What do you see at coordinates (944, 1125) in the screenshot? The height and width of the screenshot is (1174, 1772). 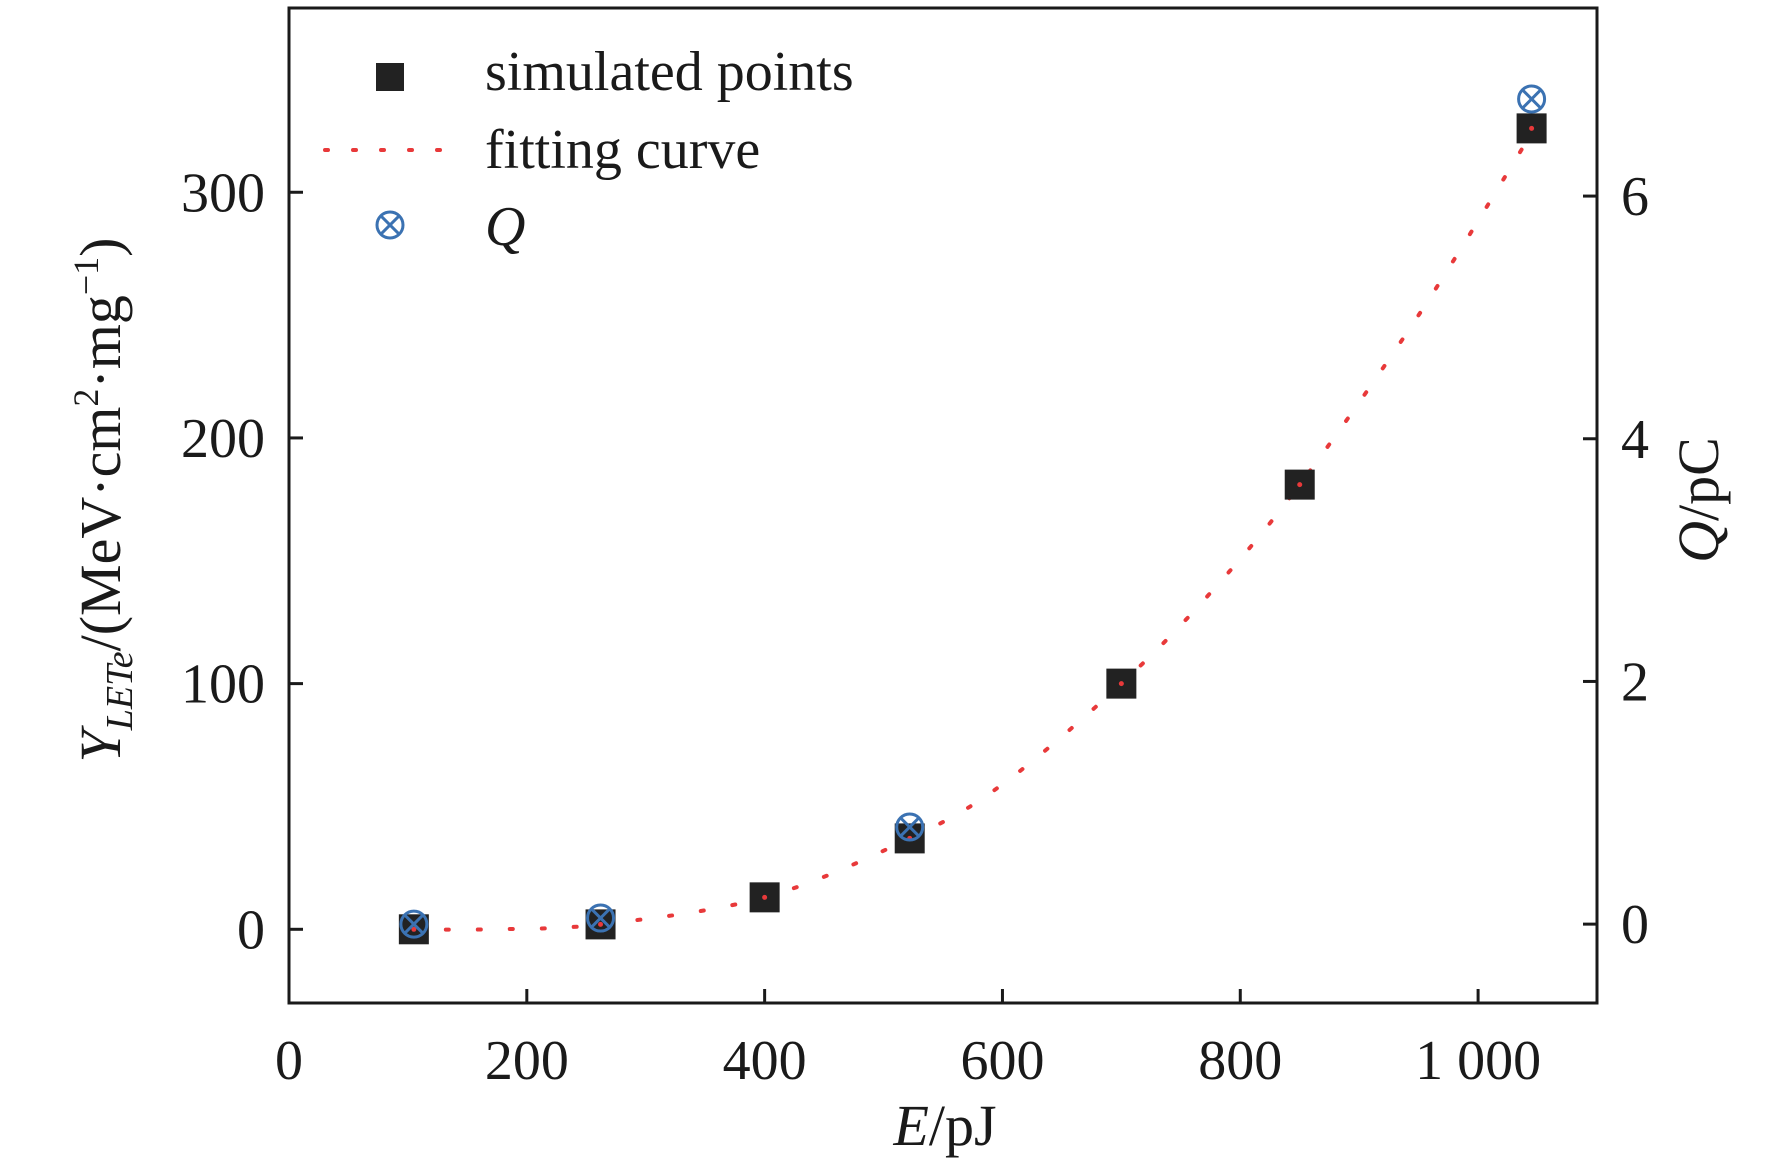 I see `x-axis-title: E/pJ` at bounding box center [944, 1125].